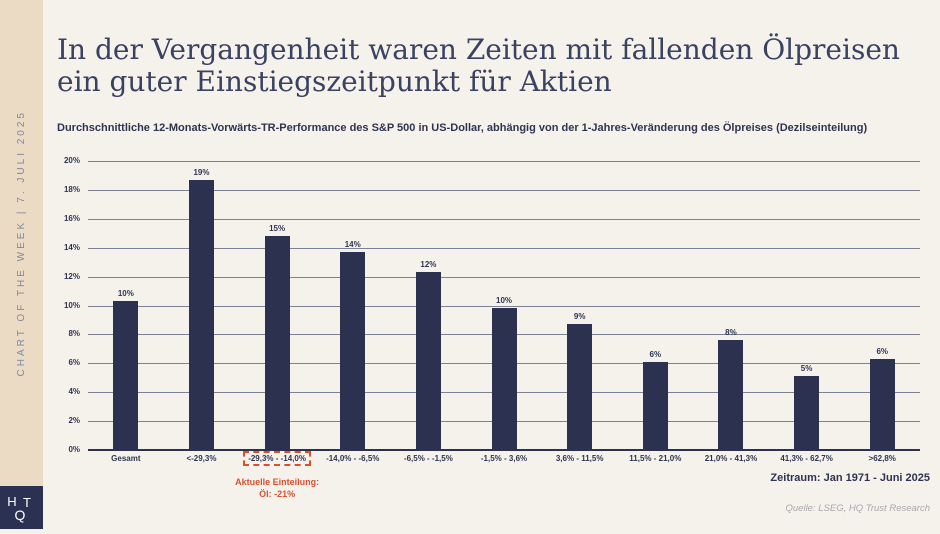 The height and width of the screenshot is (534, 940). What do you see at coordinates (71, 160) in the screenshot?
I see `y-tick-label: 20%` at bounding box center [71, 160].